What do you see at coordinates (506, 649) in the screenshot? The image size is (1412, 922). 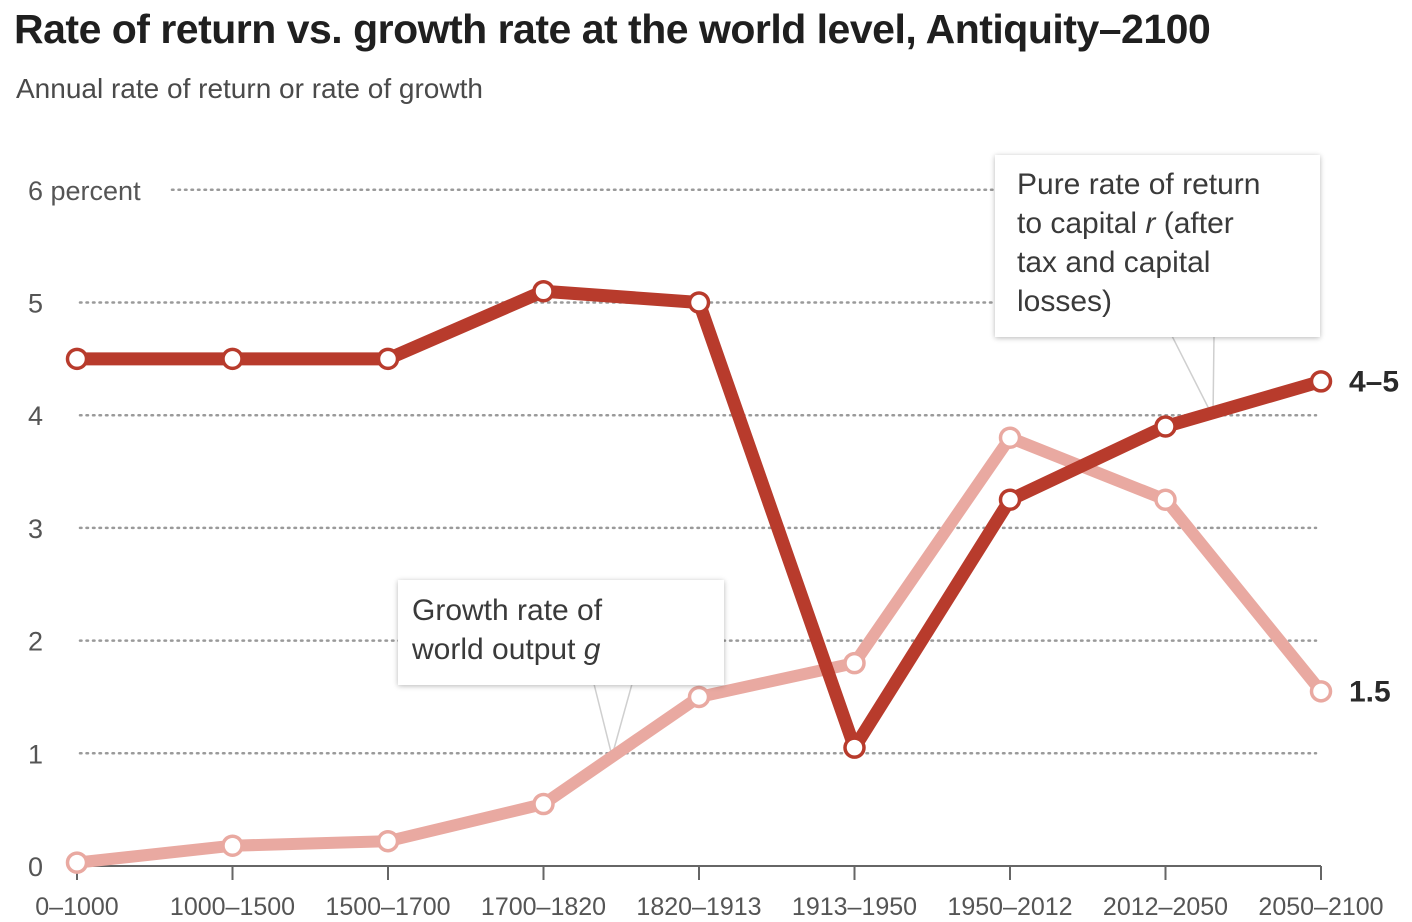 I see `g-callout-line-2: world output g` at bounding box center [506, 649].